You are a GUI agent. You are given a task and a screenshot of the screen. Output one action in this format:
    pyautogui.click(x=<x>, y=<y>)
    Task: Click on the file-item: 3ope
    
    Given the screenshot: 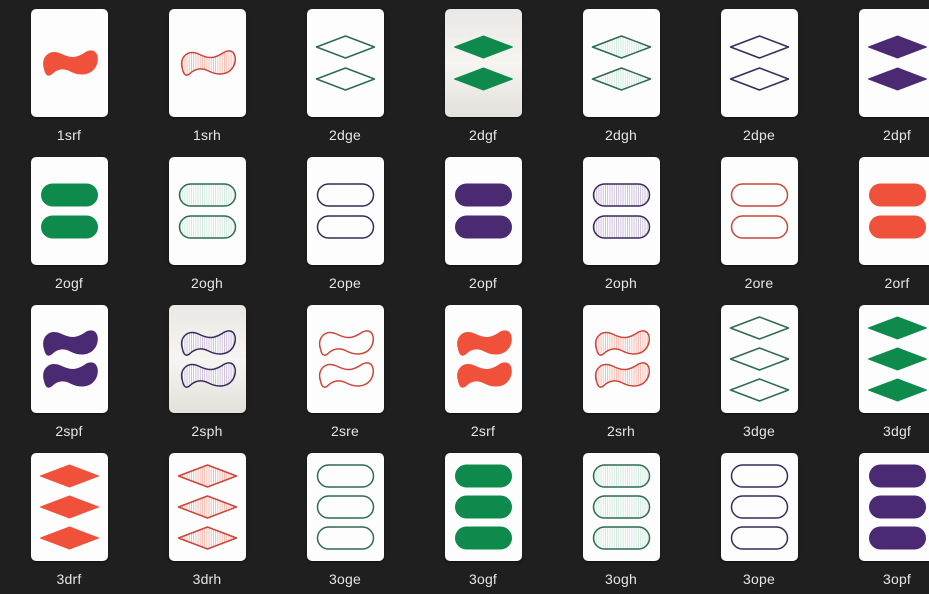 What is the action you would take?
    pyautogui.click(x=759, y=518)
    